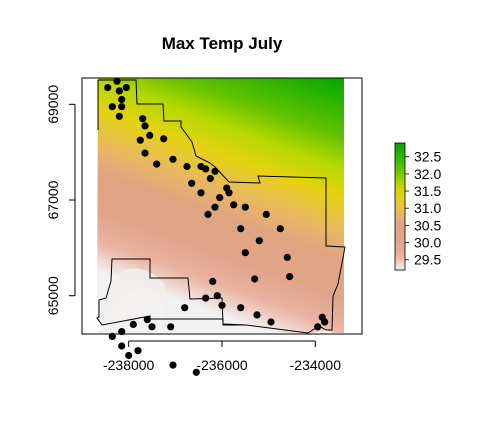 This screenshot has width=477, height=433. What do you see at coordinates (427, 191) in the screenshot?
I see `legend-tick-label: 31.5` at bounding box center [427, 191].